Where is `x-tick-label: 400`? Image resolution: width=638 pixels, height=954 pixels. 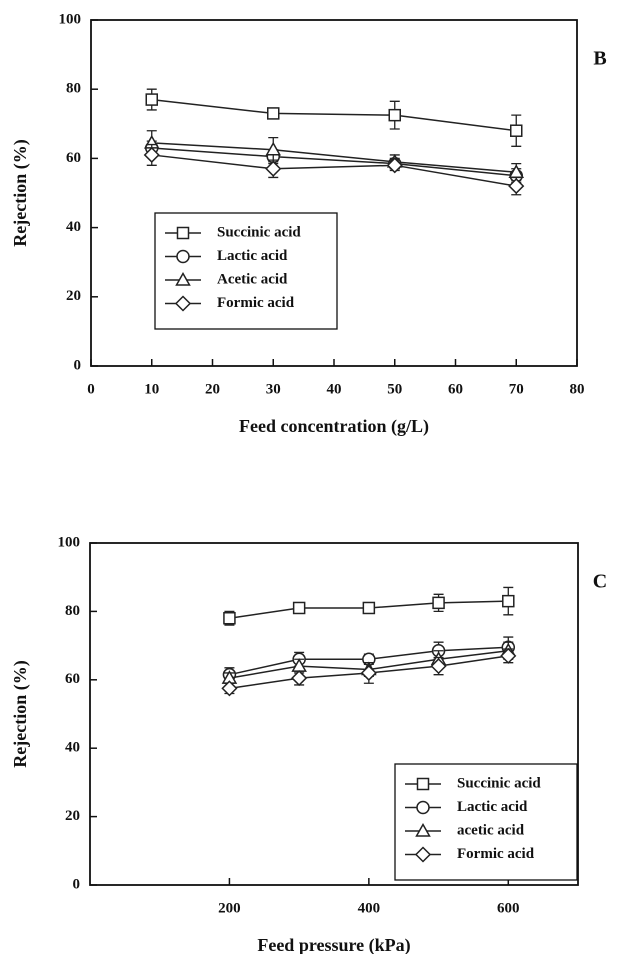 x-tick-label: 400 is located at coordinates (369, 908).